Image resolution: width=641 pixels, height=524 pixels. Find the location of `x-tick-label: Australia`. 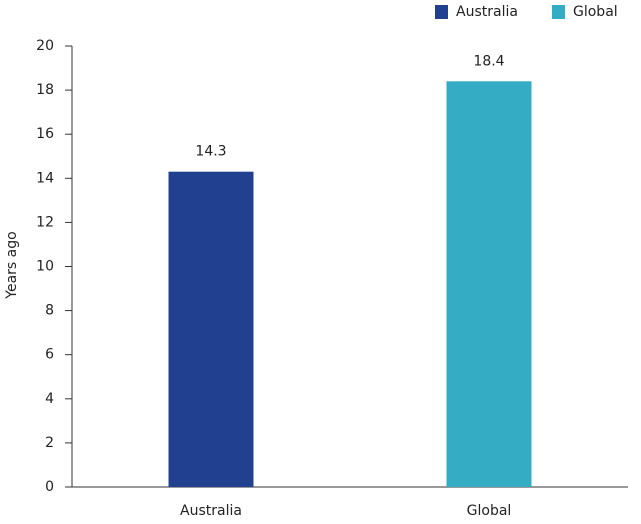

x-tick-label: Australia is located at coordinates (211, 511).